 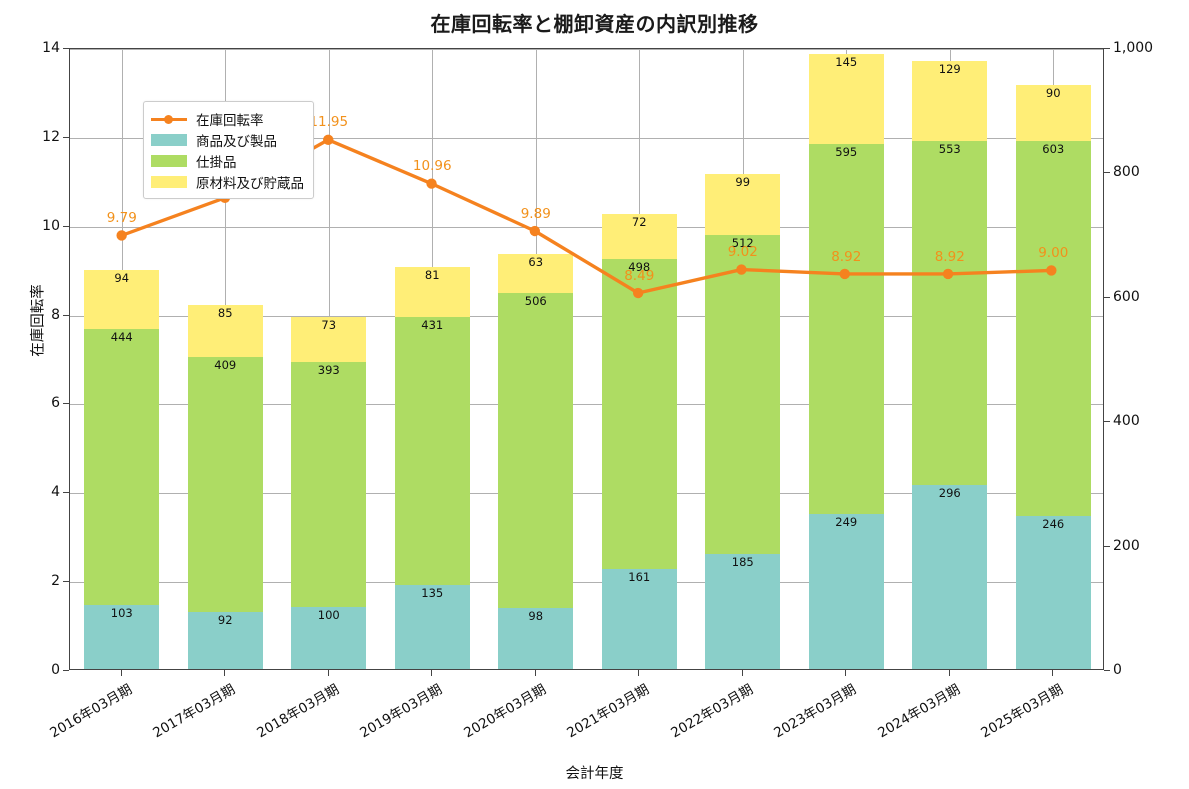 I want to click on bar-group: 185 512 99, so click(x=742, y=358).